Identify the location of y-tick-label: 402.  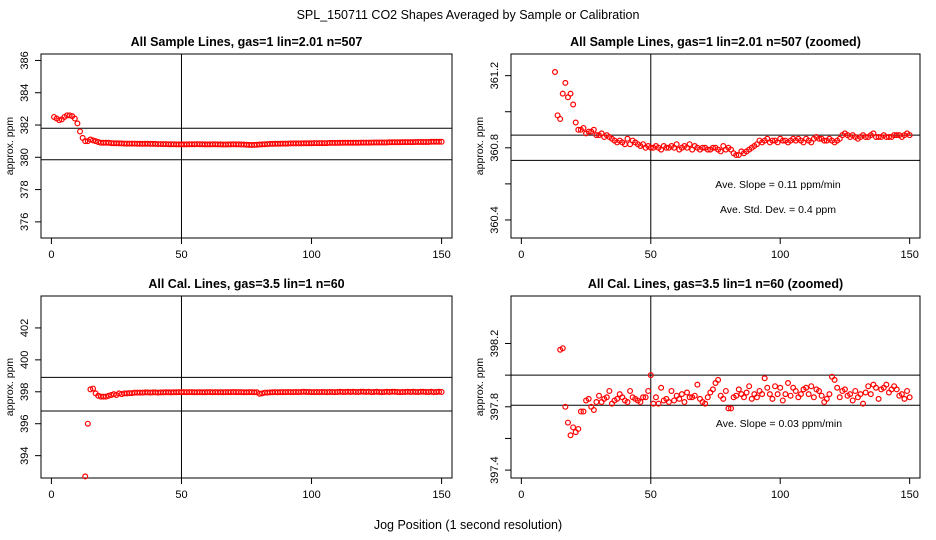
(25, 328).